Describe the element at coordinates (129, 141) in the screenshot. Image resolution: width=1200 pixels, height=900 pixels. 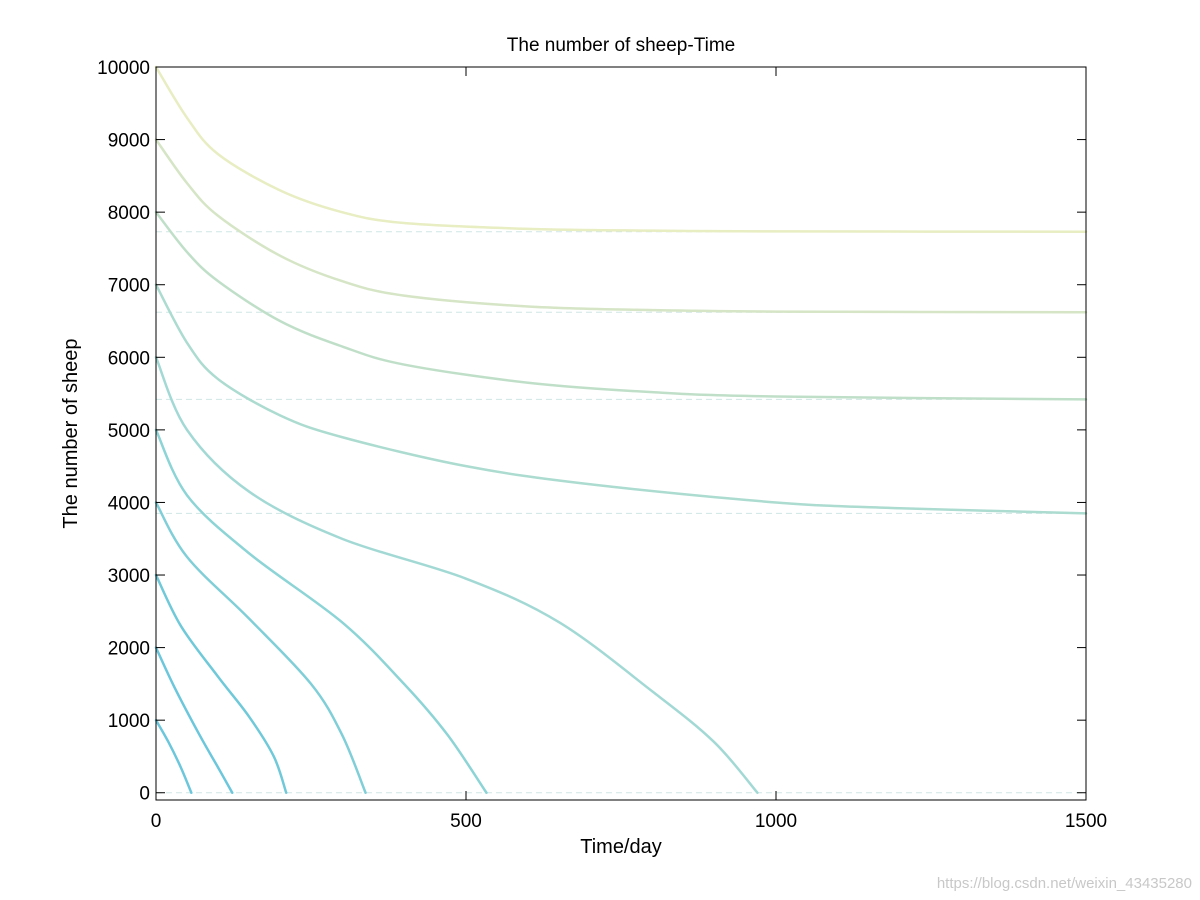
I see `y-tick-label-9000: 9000` at that location.